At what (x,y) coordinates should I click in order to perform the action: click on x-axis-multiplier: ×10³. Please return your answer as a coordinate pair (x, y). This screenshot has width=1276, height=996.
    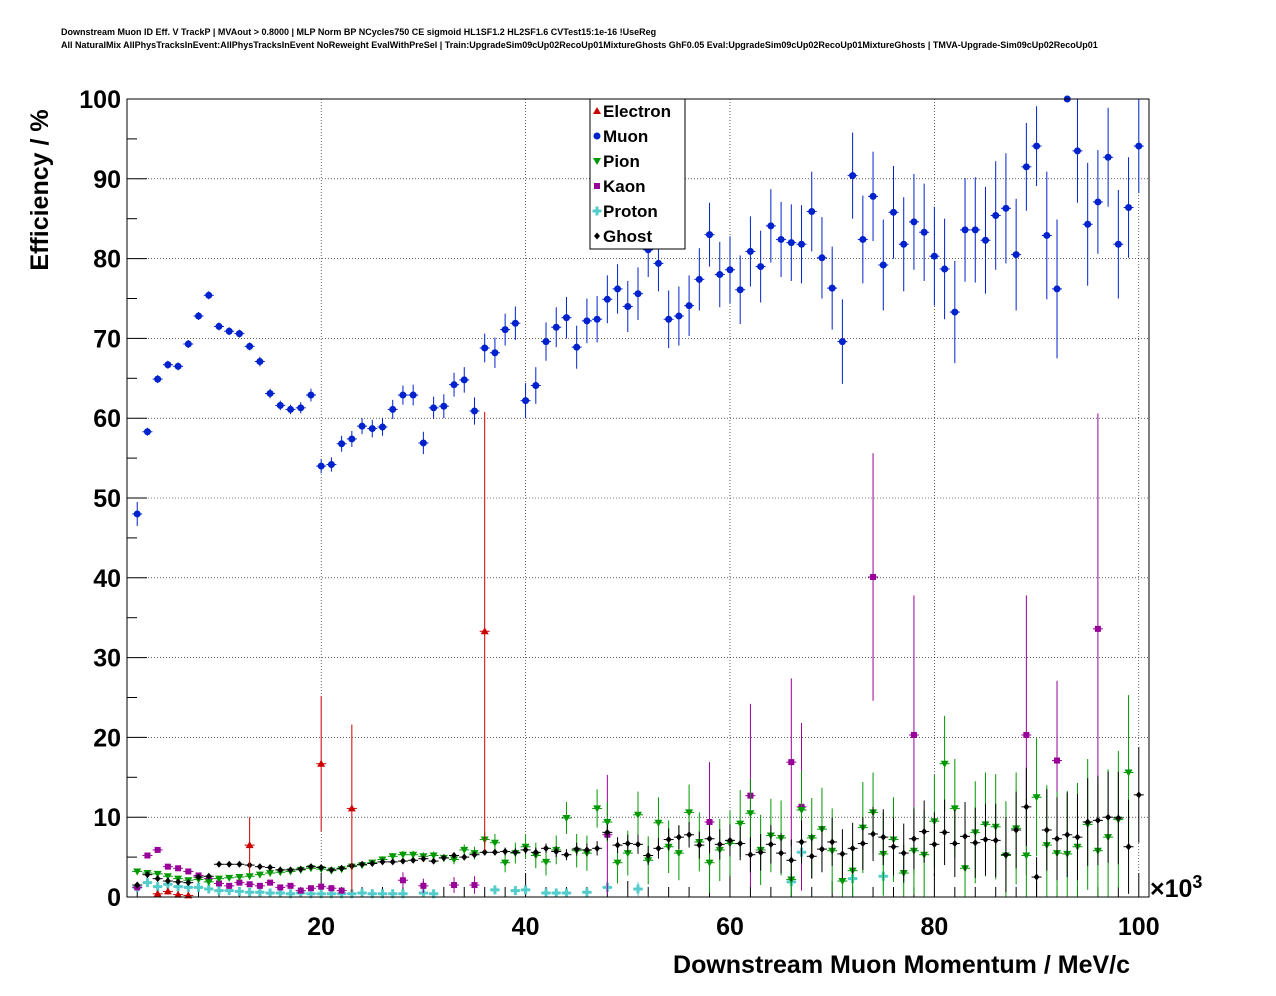
    Looking at the image, I should click on (1176, 887).